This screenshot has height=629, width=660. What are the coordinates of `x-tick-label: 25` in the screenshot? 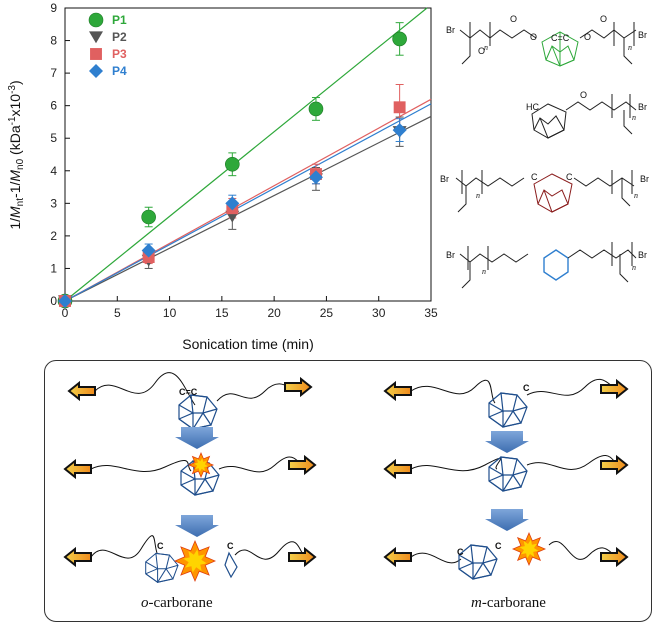 It's located at (327, 313).